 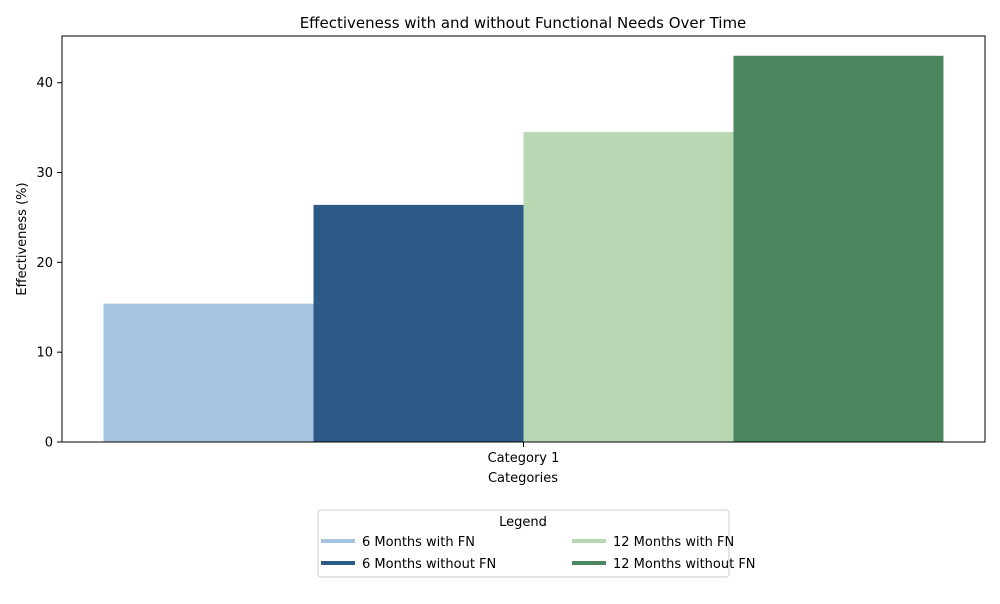 What do you see at coordinates (22, 238) in the screenshot?
I see `y-axis-label: Effectiveness (%)` at bounding box center [22, 238].